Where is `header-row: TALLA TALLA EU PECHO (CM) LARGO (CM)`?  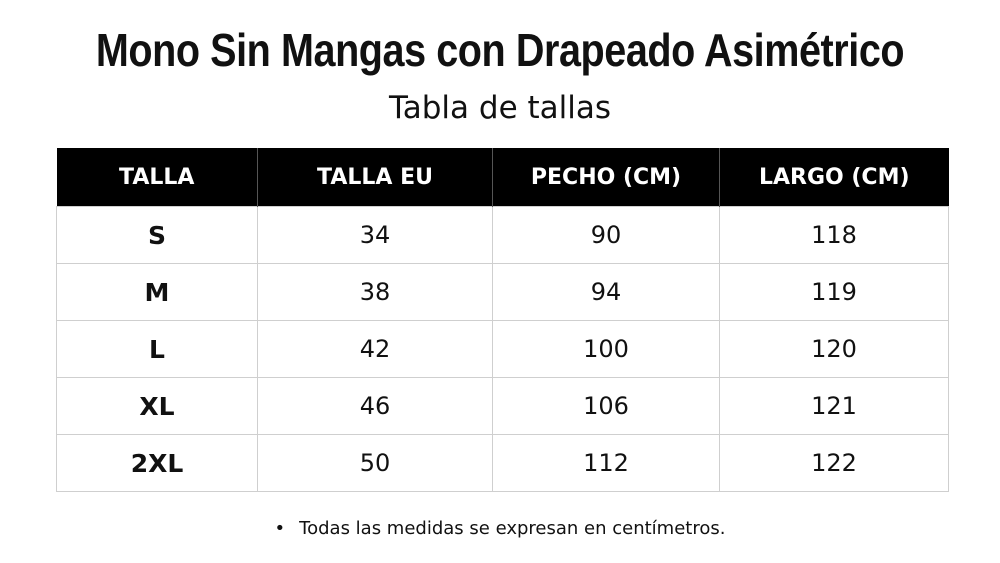
header-row: TALLA TALLA EU PECHO (CM) LARGO (CM) is located at coordinates (502, 177).